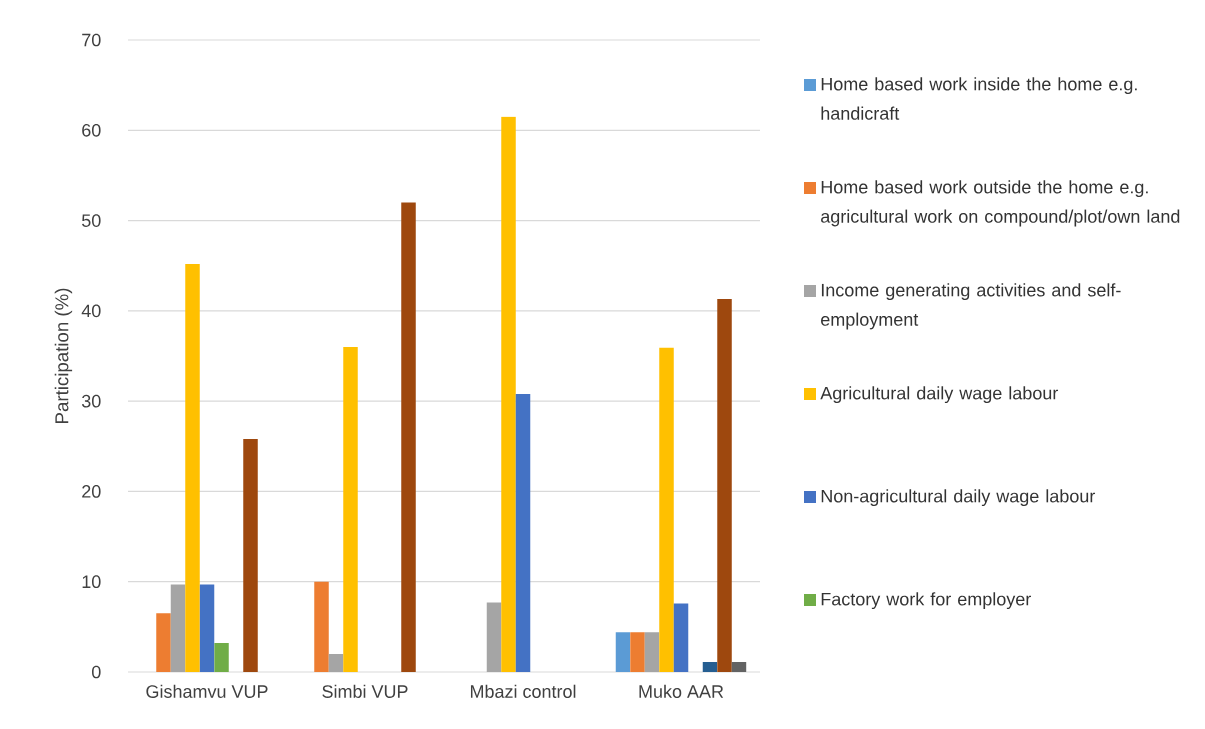 The width and height of the screenshot is (1205, 729). Describe the element at coordinates (1000, 203) in the screenshot. I see `legend-label: Home based work outside the home e.g. agricultural work on compound/plot/own land` at that location.